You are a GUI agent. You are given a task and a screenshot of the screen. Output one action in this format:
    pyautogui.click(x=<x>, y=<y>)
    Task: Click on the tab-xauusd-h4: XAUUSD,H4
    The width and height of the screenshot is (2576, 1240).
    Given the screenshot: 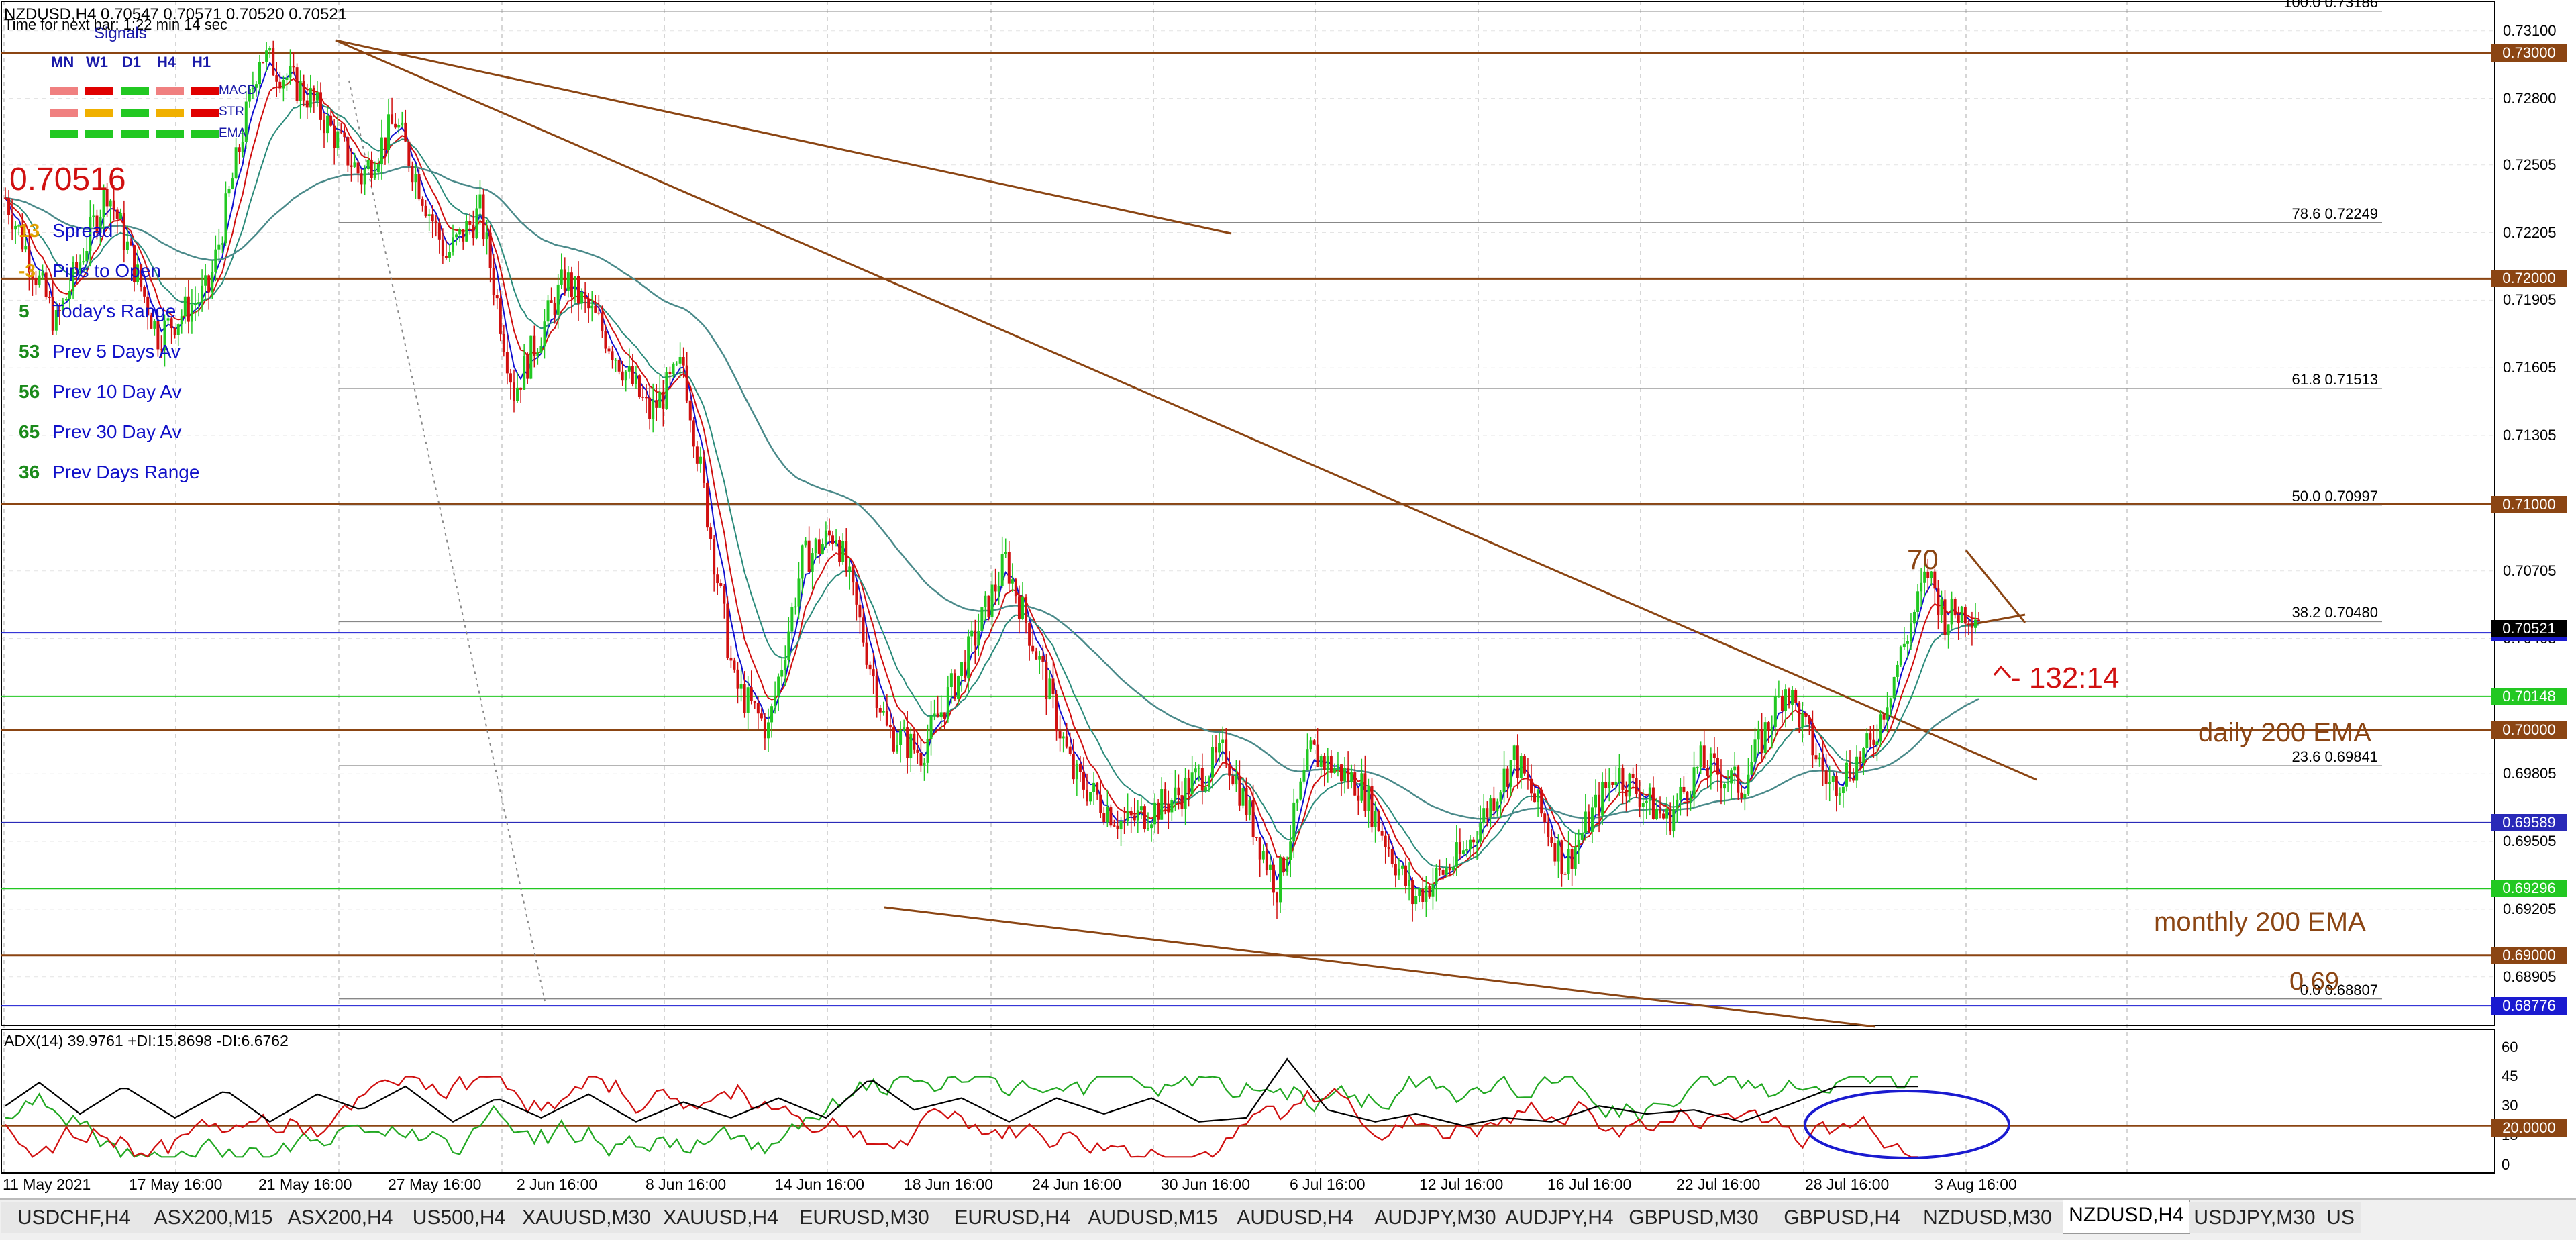 What is the action you would take?
    pyautogui.click(x=721, y=1217)
    